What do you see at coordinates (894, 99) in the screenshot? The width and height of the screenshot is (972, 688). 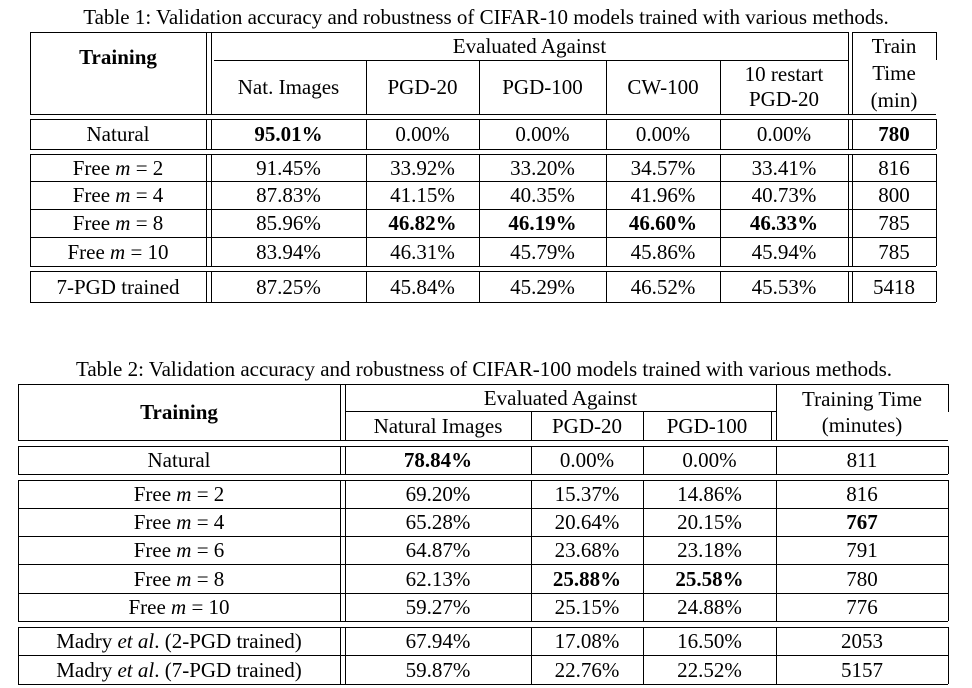 I see `t1-header-time-line3: (min)` at bounding box center [894, 99].